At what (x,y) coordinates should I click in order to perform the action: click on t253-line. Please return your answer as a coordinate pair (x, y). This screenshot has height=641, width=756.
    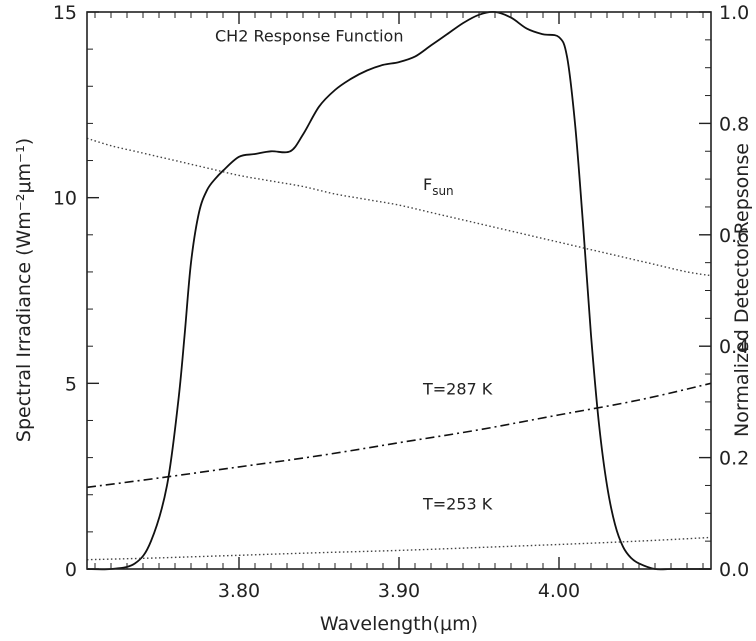
    Looking at the image, I should click on (399, 548).